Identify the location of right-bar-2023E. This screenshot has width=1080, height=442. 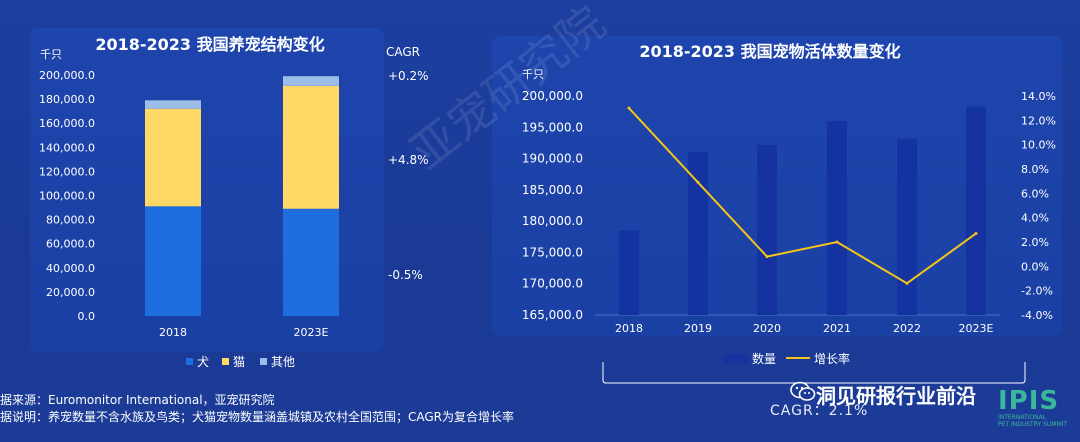
(976, 210).